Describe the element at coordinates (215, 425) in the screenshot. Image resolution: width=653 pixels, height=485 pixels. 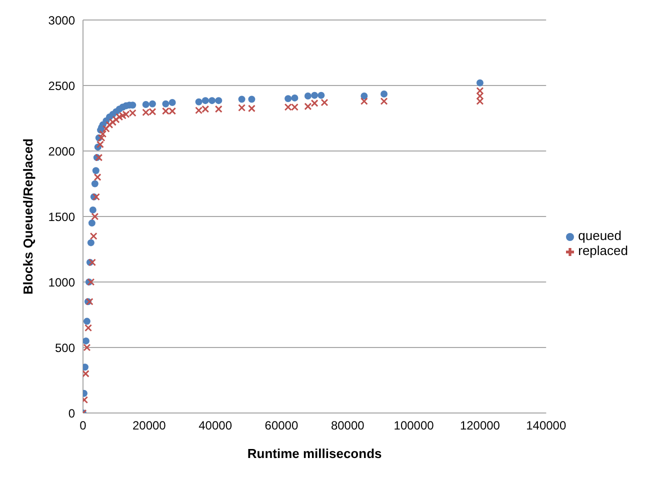
I see `x-tick-label: 40000` at that location.